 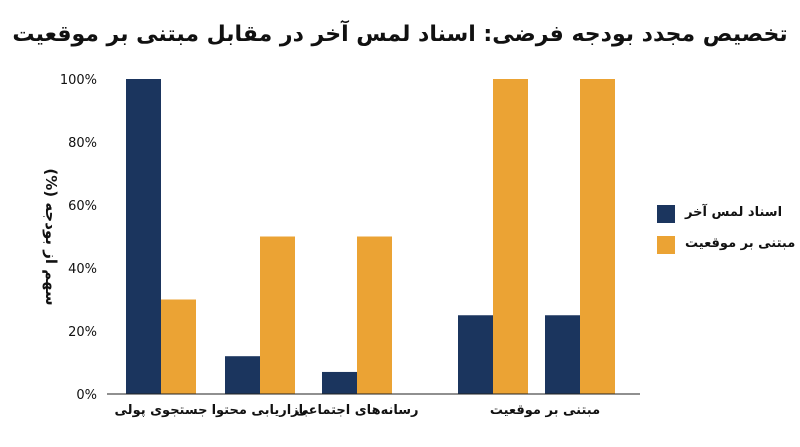 What do you see at coordinates (78, 80) in the screenshot?
I see `y-tick-label: 100%` at bounding box center [78, 80].